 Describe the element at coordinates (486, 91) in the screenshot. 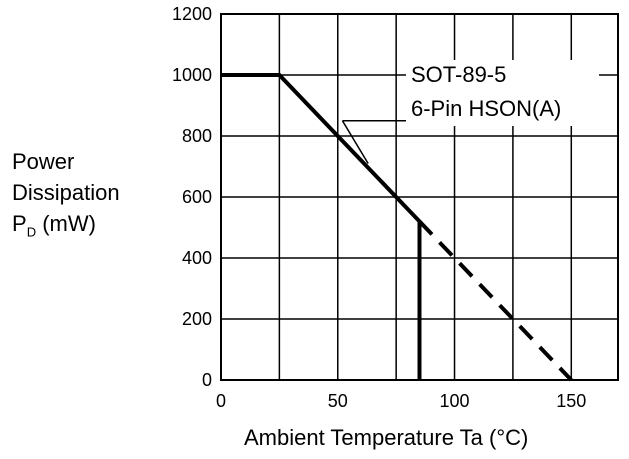

I see `annotations: SOT-89-5 6-Pin HSON(A)` at that location.